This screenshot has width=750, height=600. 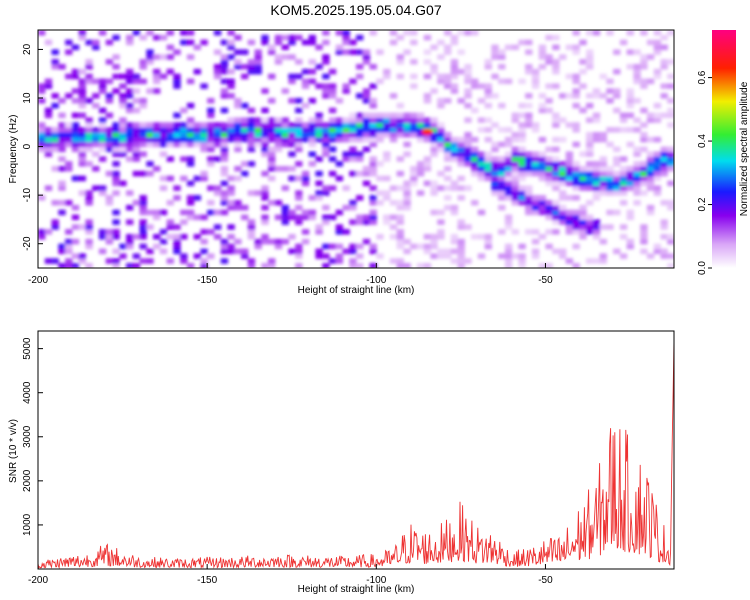 I want to click on snr-y-tick-label: 4000, so click(x=27, y=392).